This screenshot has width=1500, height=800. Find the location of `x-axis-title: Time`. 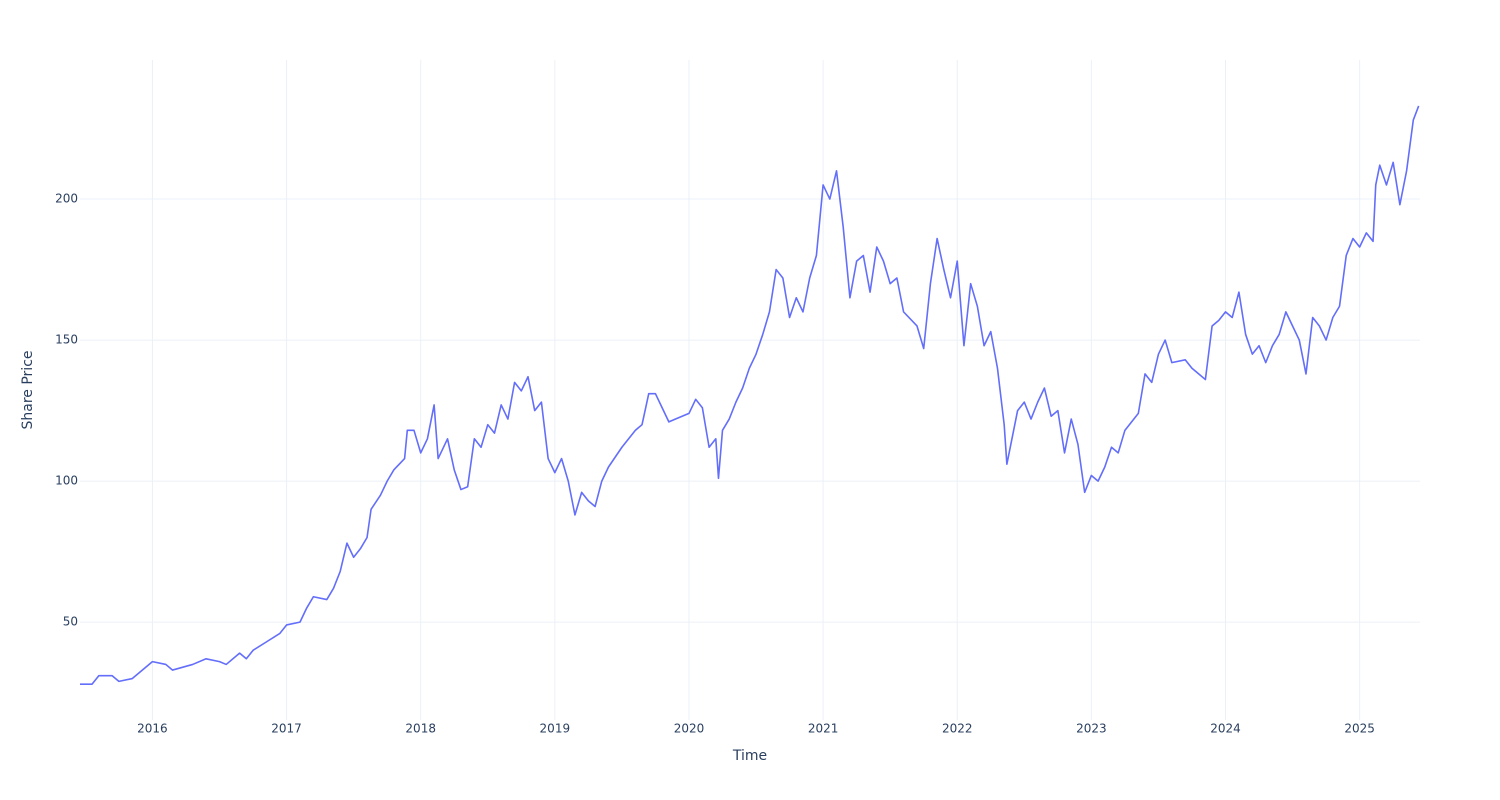

x-axis-title: Time is located at coordinates (749, 756).